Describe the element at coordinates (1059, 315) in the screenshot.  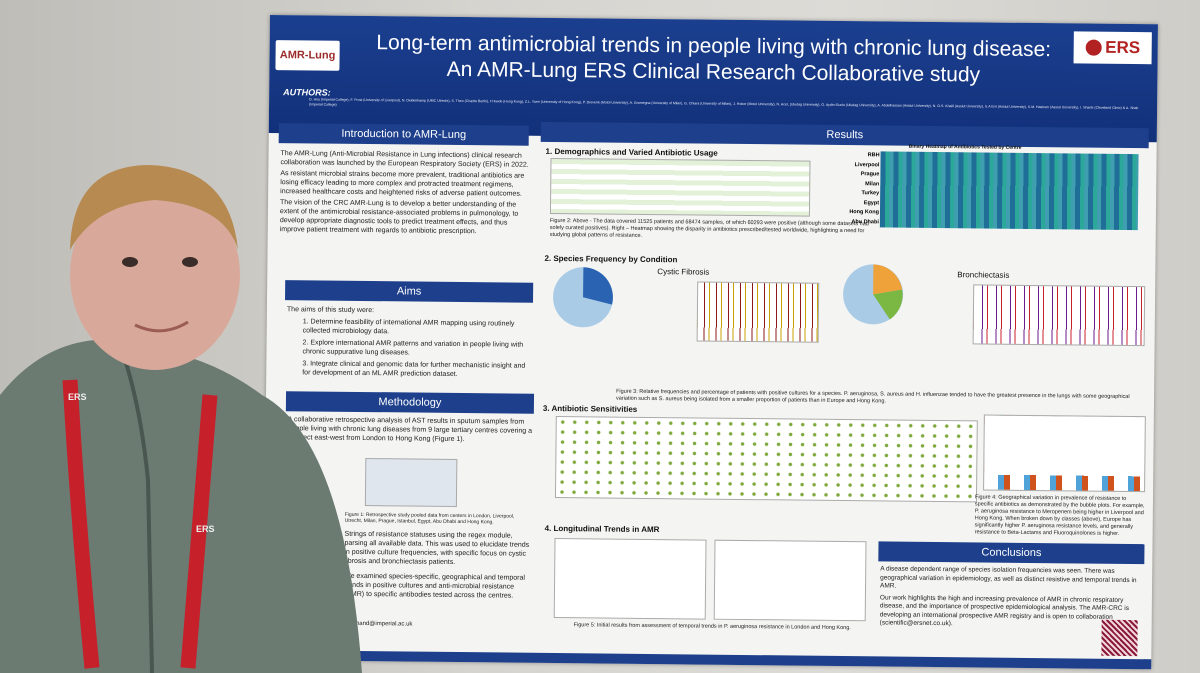
I see `bx-bar-chart` at that location.